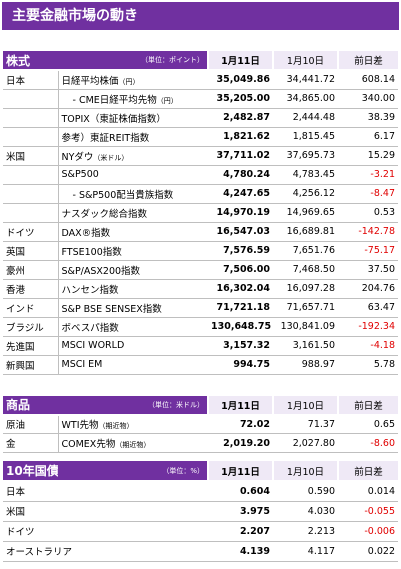  Describe the element at coordinates (240, 531) in the screenshot. I see `value-cell: 2.207` at that location.